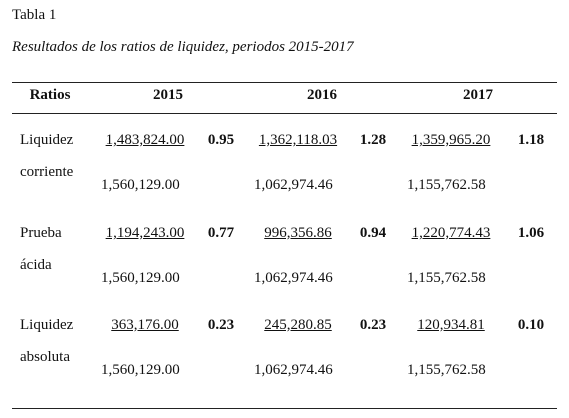 The width and height of the screenshot is (569, 418). What do you see at coordinates (298, 140) in the screenshot?
I see `numerator: 1,362,118.03` at bounding box center [298, 140].